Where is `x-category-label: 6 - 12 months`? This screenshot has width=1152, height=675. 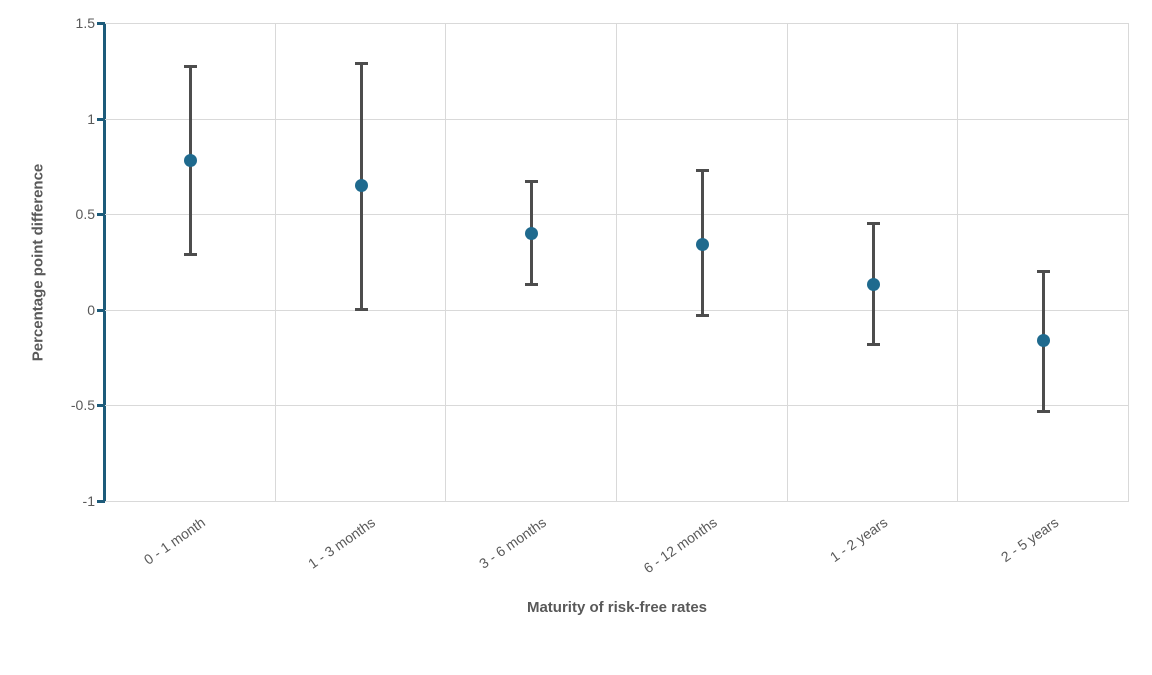
x-category-label: 6 - 12 months is located at coordinates (680, 545).